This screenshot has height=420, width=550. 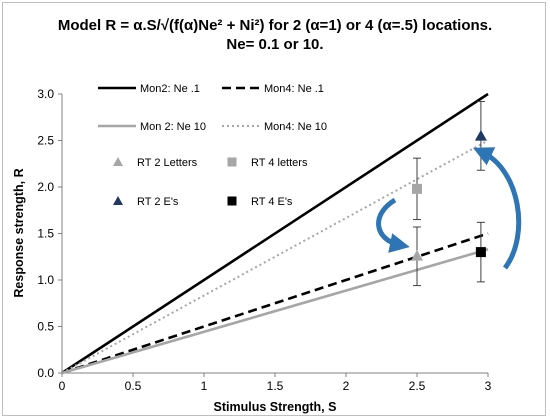 What do you see at coordinates (275, 407) in the screenshot?
I see `x-axis-label: Stimulus Strength, S` at bounding box center [275, 407].